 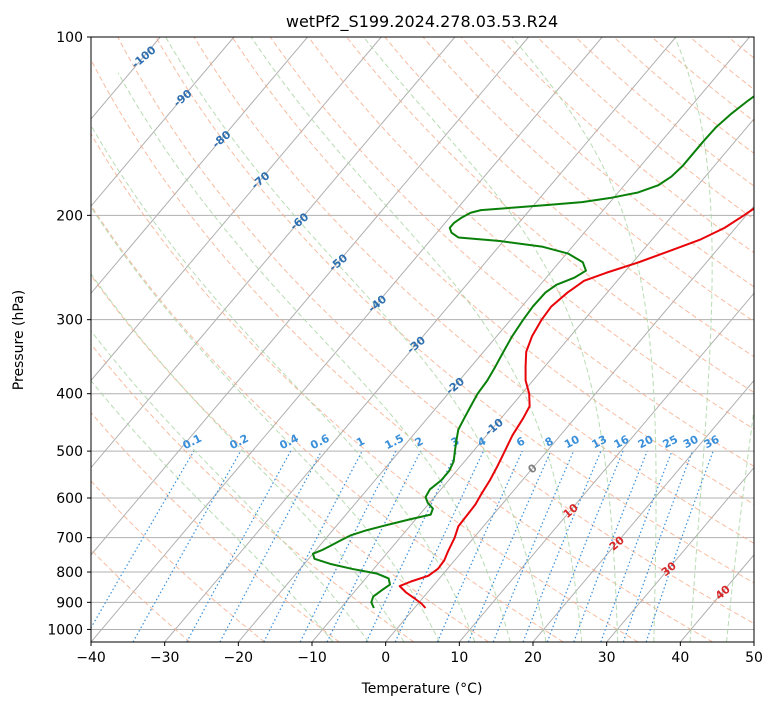 I want to click on isotherm-line--90, so click(x=163, y=122).